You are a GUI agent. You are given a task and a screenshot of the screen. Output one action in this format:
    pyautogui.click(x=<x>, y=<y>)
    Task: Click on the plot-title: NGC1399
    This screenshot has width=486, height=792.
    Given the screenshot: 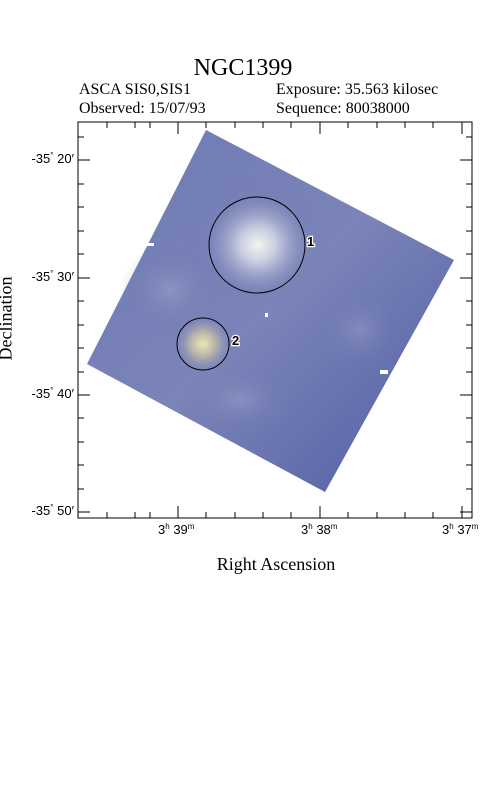 What is the action you would take?
    pyautogui.click(x=243, y=68)
    